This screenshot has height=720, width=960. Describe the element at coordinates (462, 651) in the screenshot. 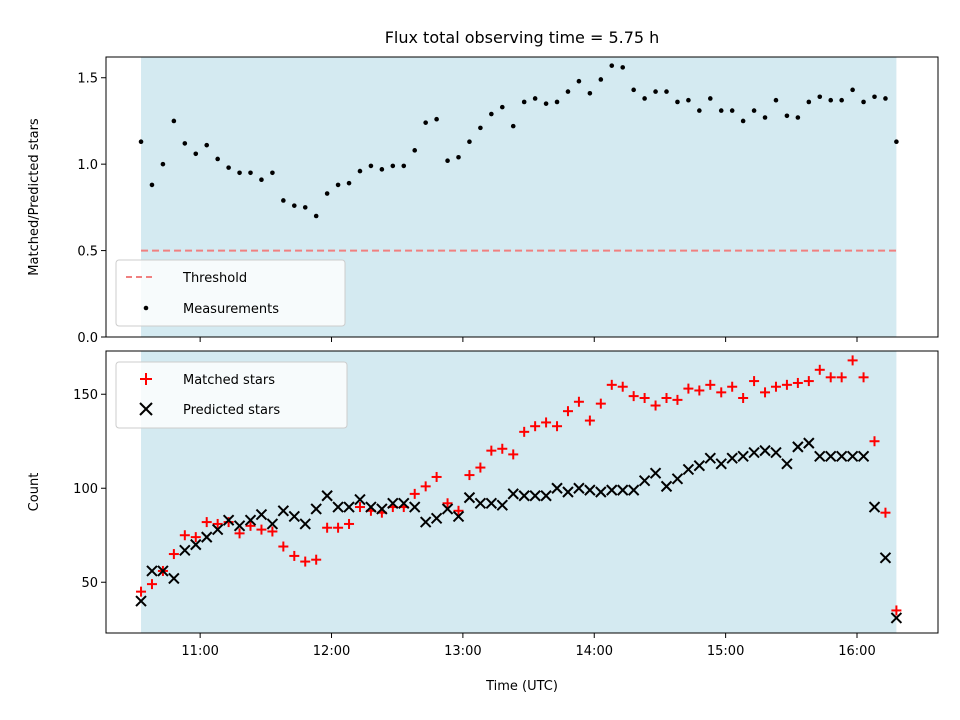

I see `x-tick-label: 13:00` at that location.